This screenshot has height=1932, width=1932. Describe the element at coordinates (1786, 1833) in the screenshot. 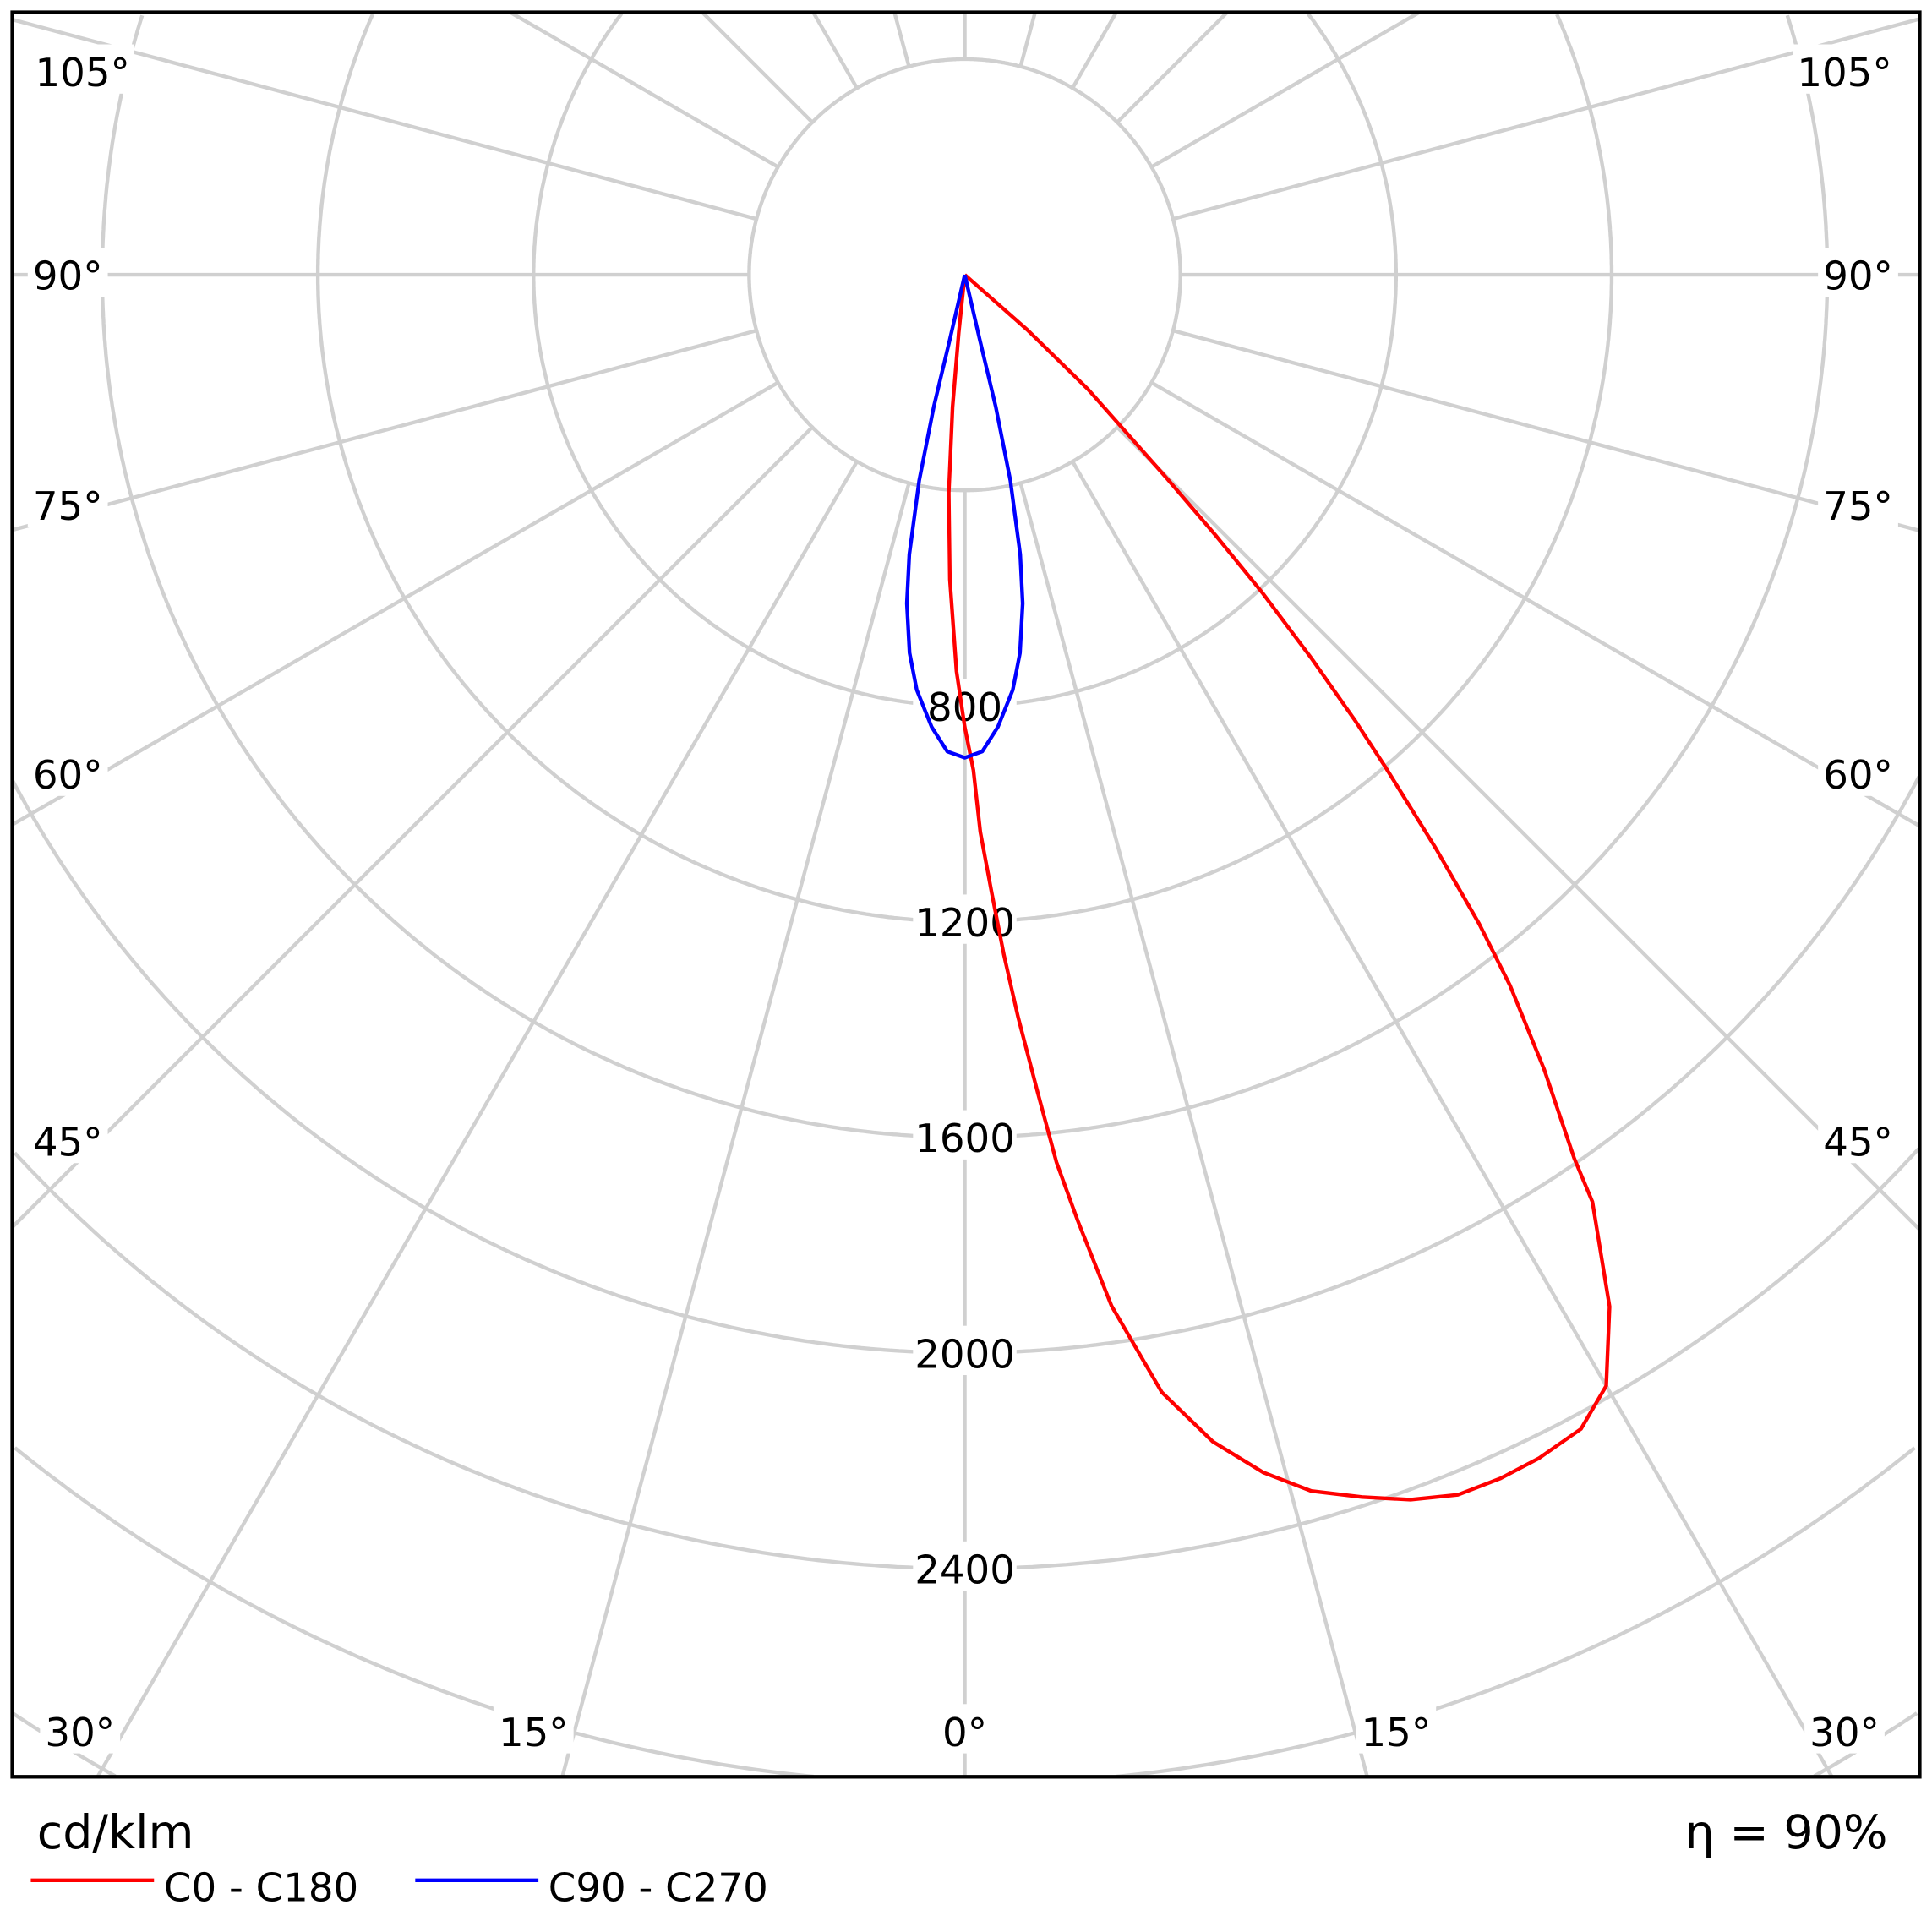

I see `efficiency-label: η = 90%` at that location.